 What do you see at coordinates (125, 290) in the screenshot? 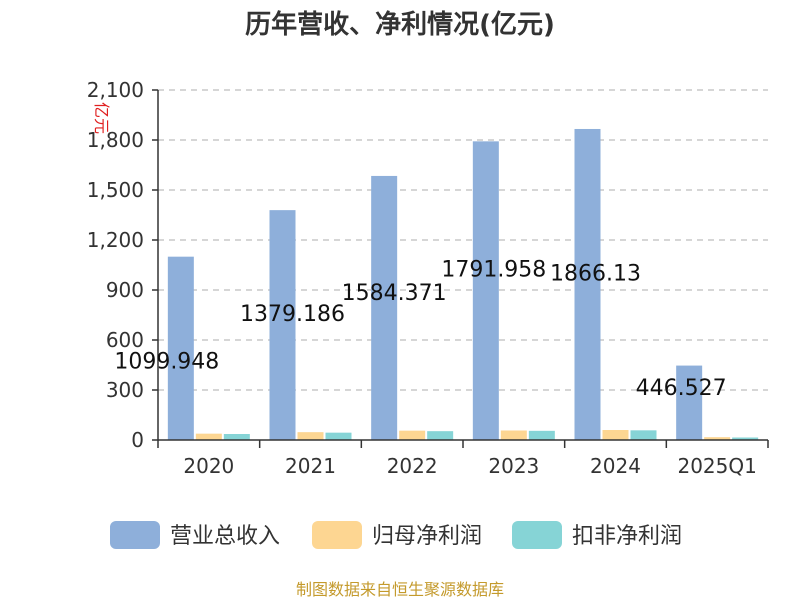
I see `y-tick-label: 900` at bounding box center [125, 290].